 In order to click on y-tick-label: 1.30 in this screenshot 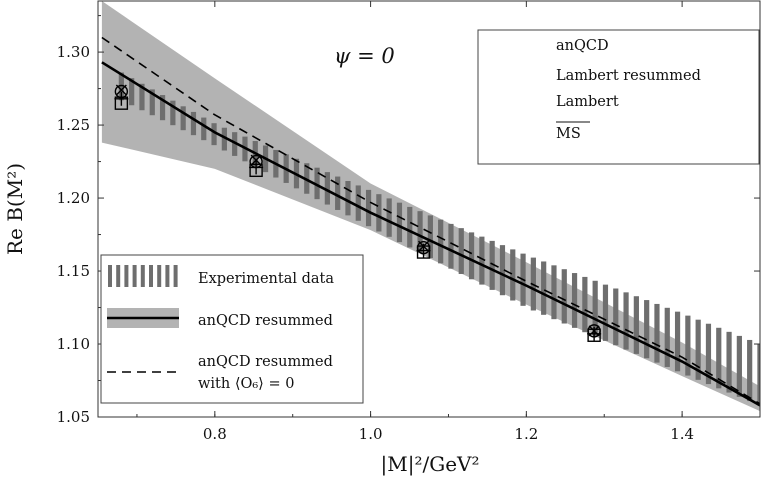, I will do `click(73, 52)`.